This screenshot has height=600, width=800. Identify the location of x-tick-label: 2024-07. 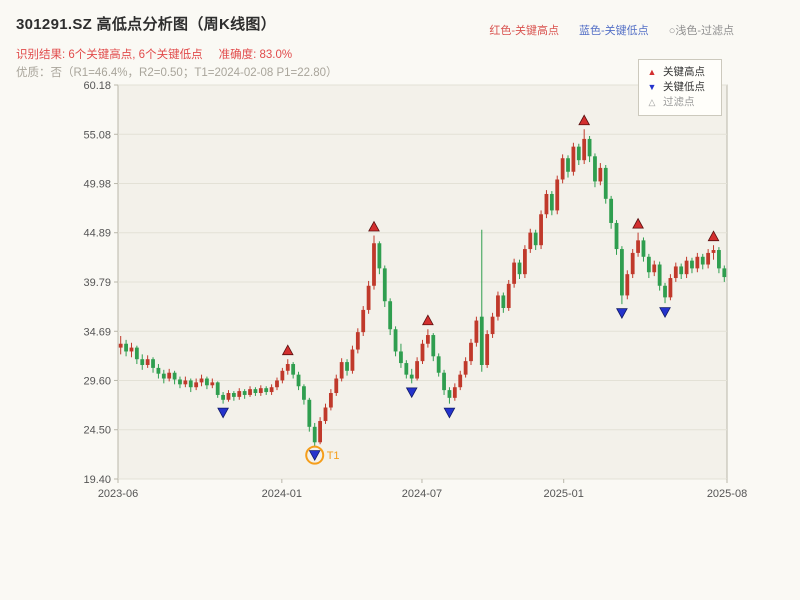
(422, 494).